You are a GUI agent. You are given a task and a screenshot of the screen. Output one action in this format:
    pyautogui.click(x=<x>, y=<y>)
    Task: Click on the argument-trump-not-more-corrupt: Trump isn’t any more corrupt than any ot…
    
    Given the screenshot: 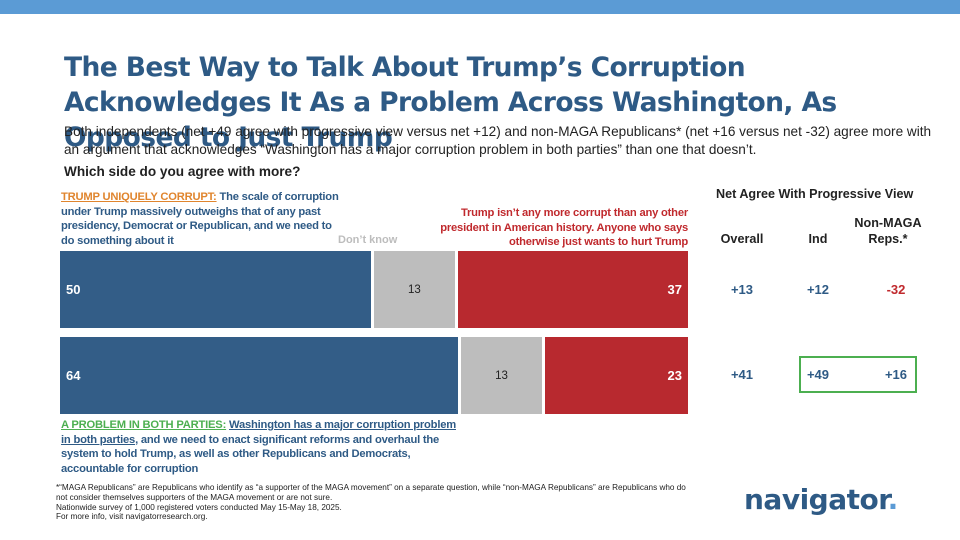 What is the action you would take?
    pyautogui.click(x=564, y=228)
    